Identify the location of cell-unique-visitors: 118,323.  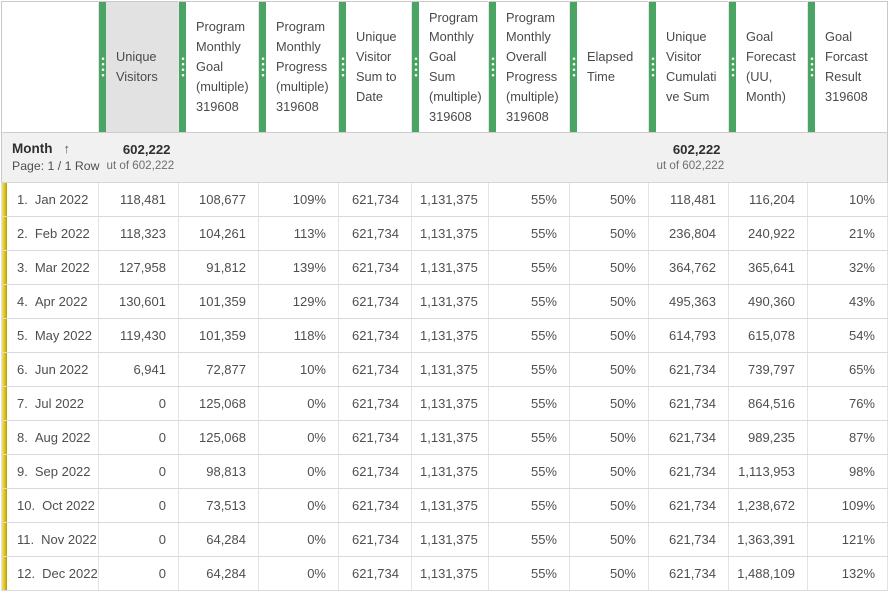
(138, 233).